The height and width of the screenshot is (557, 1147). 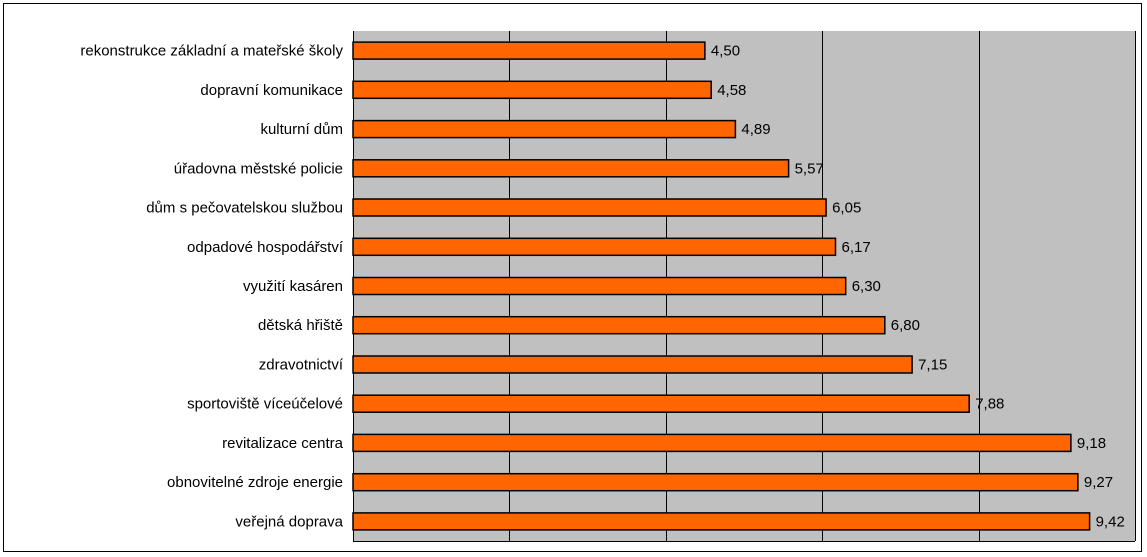 I want to click on data-label: 9,27, so click(x=1098, y=482).